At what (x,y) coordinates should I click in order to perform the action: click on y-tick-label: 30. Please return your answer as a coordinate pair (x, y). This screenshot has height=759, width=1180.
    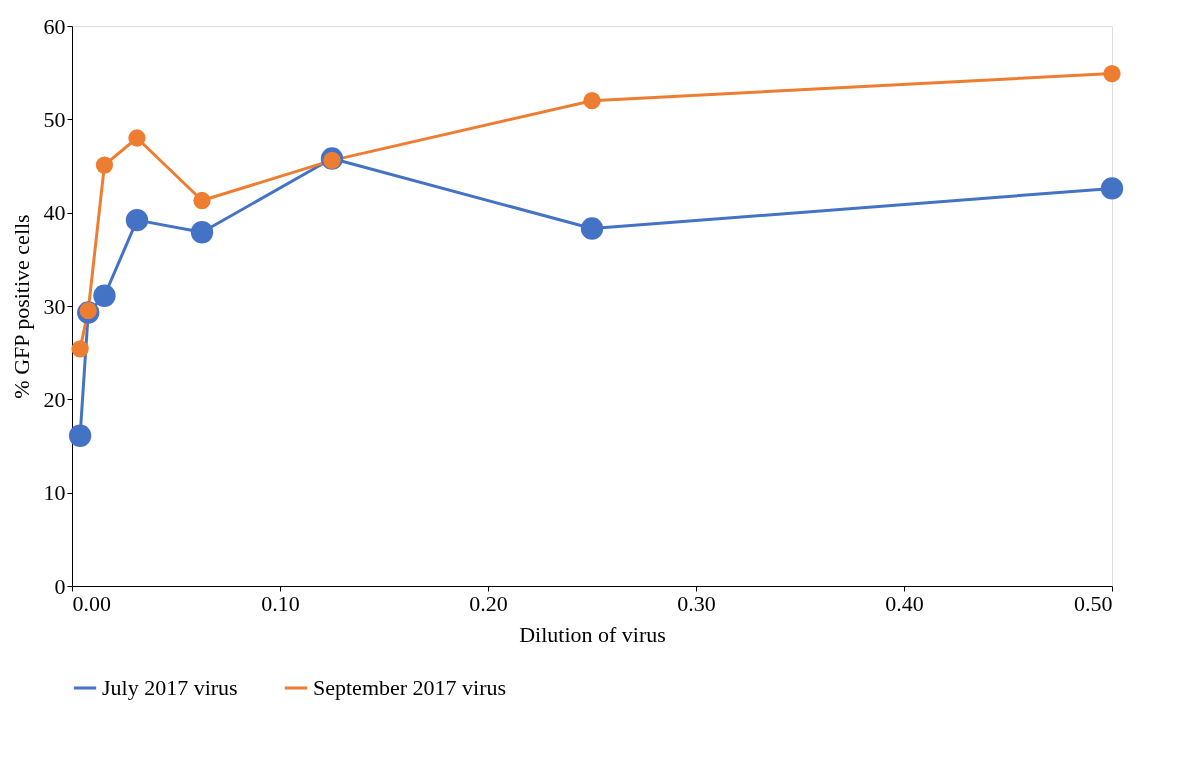
    Looking at the image, I should click on (54, 306).